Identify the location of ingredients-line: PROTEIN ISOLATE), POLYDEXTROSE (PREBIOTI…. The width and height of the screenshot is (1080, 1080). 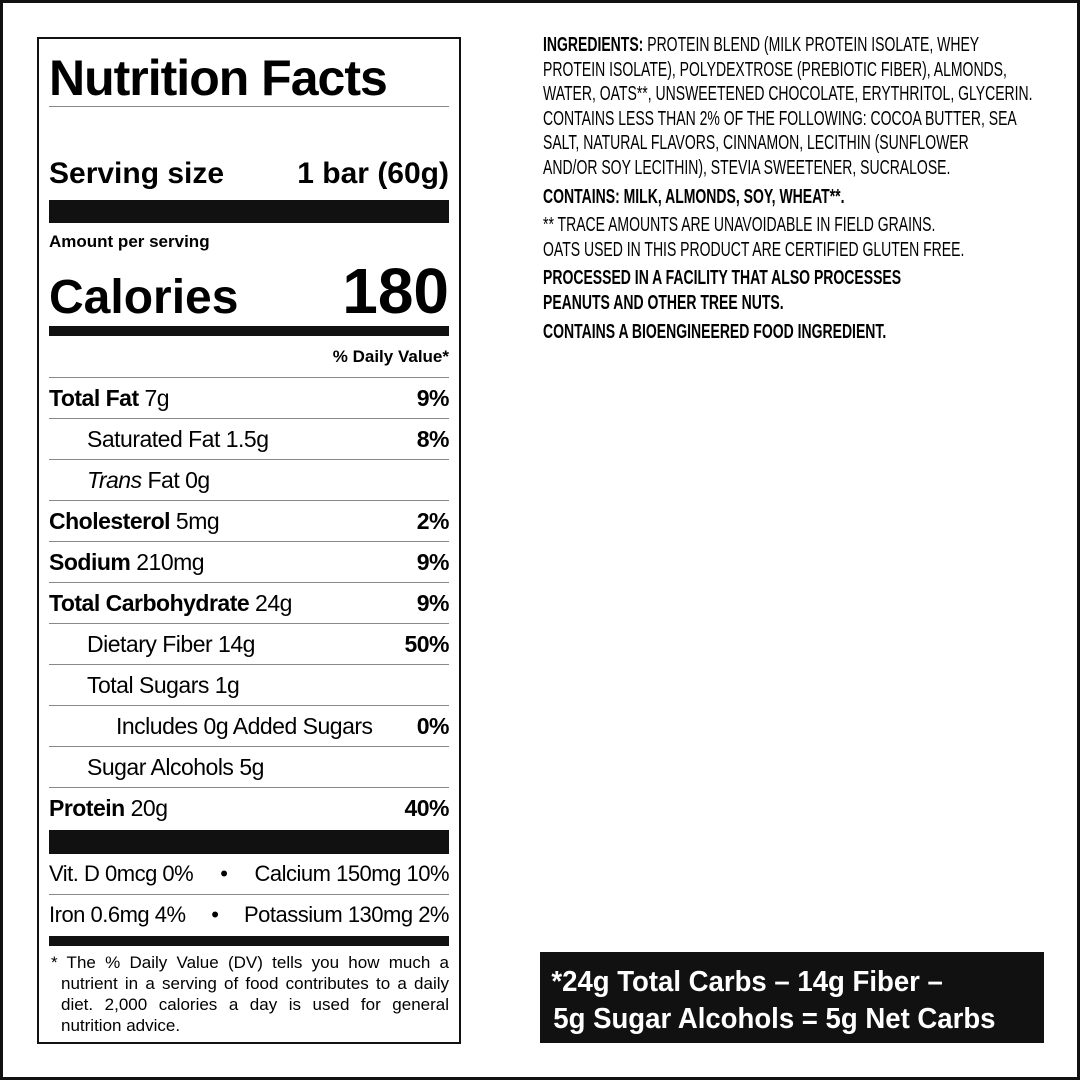
(775, 69).